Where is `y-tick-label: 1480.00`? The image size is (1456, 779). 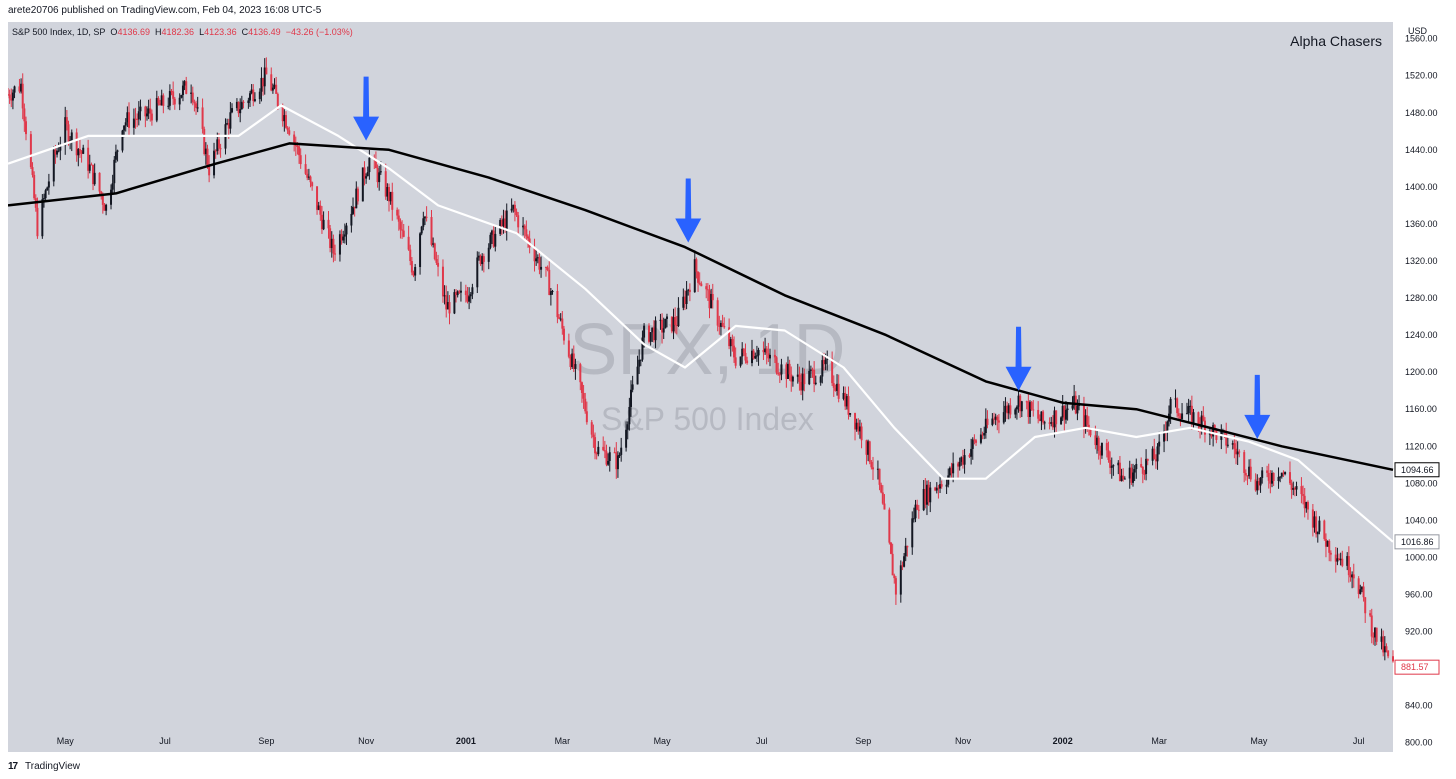 y-tick-label: 1480.00 is located at coordinates (1421, 113).